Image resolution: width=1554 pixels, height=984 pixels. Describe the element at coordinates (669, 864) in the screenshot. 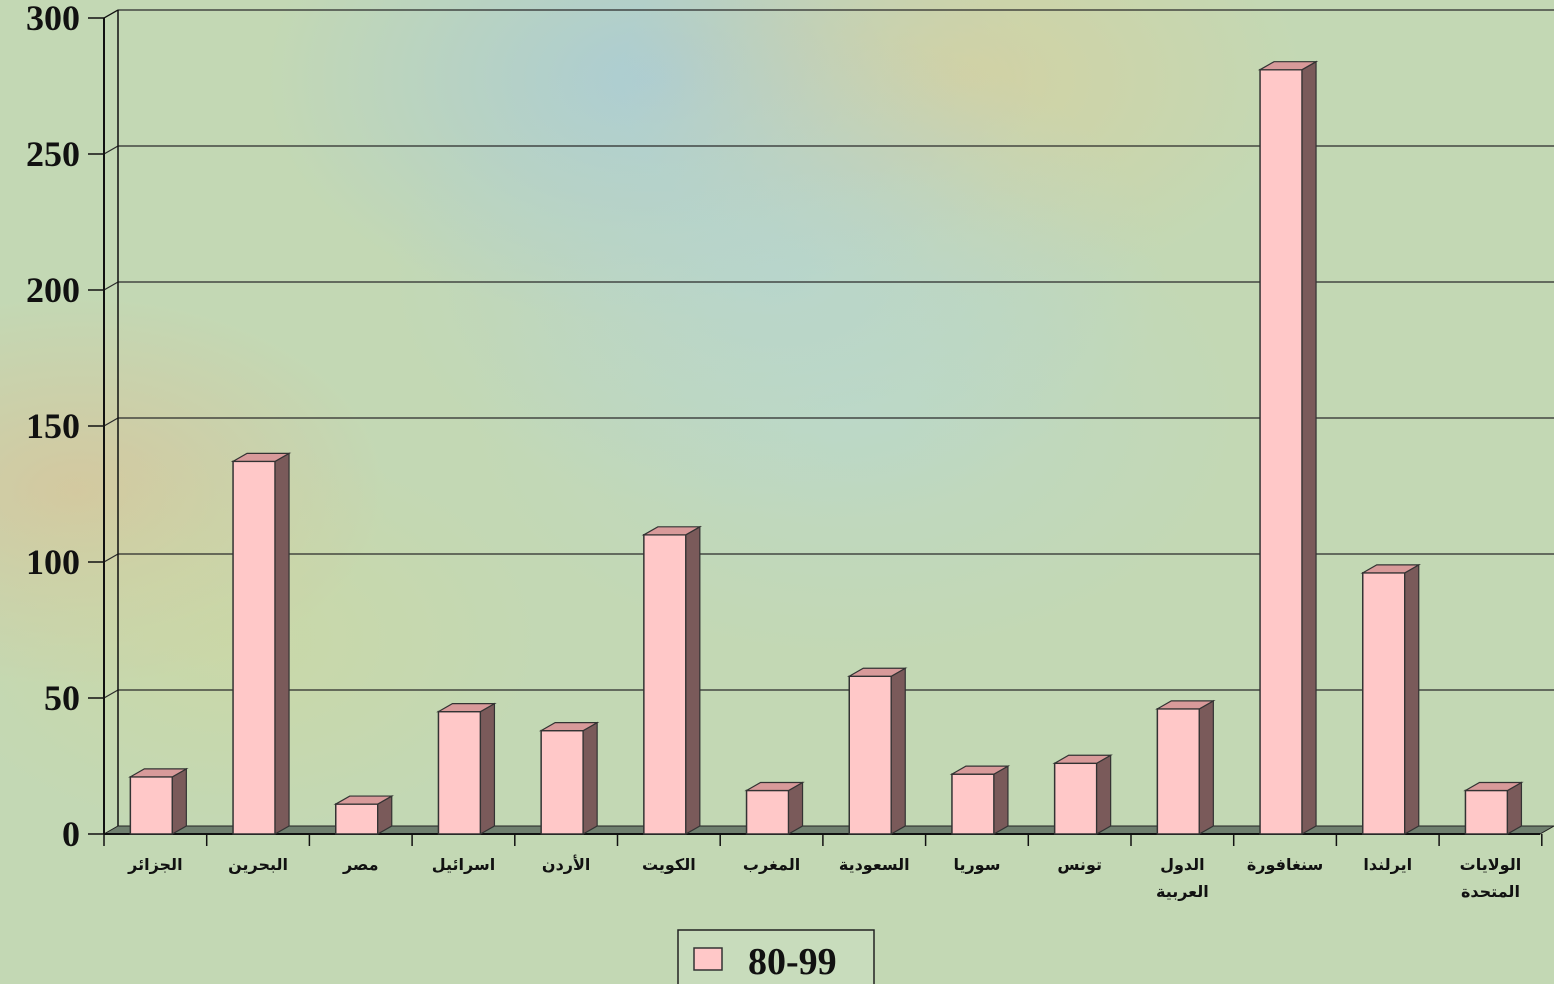

I see `x-tick-label: الكويت` at that location.